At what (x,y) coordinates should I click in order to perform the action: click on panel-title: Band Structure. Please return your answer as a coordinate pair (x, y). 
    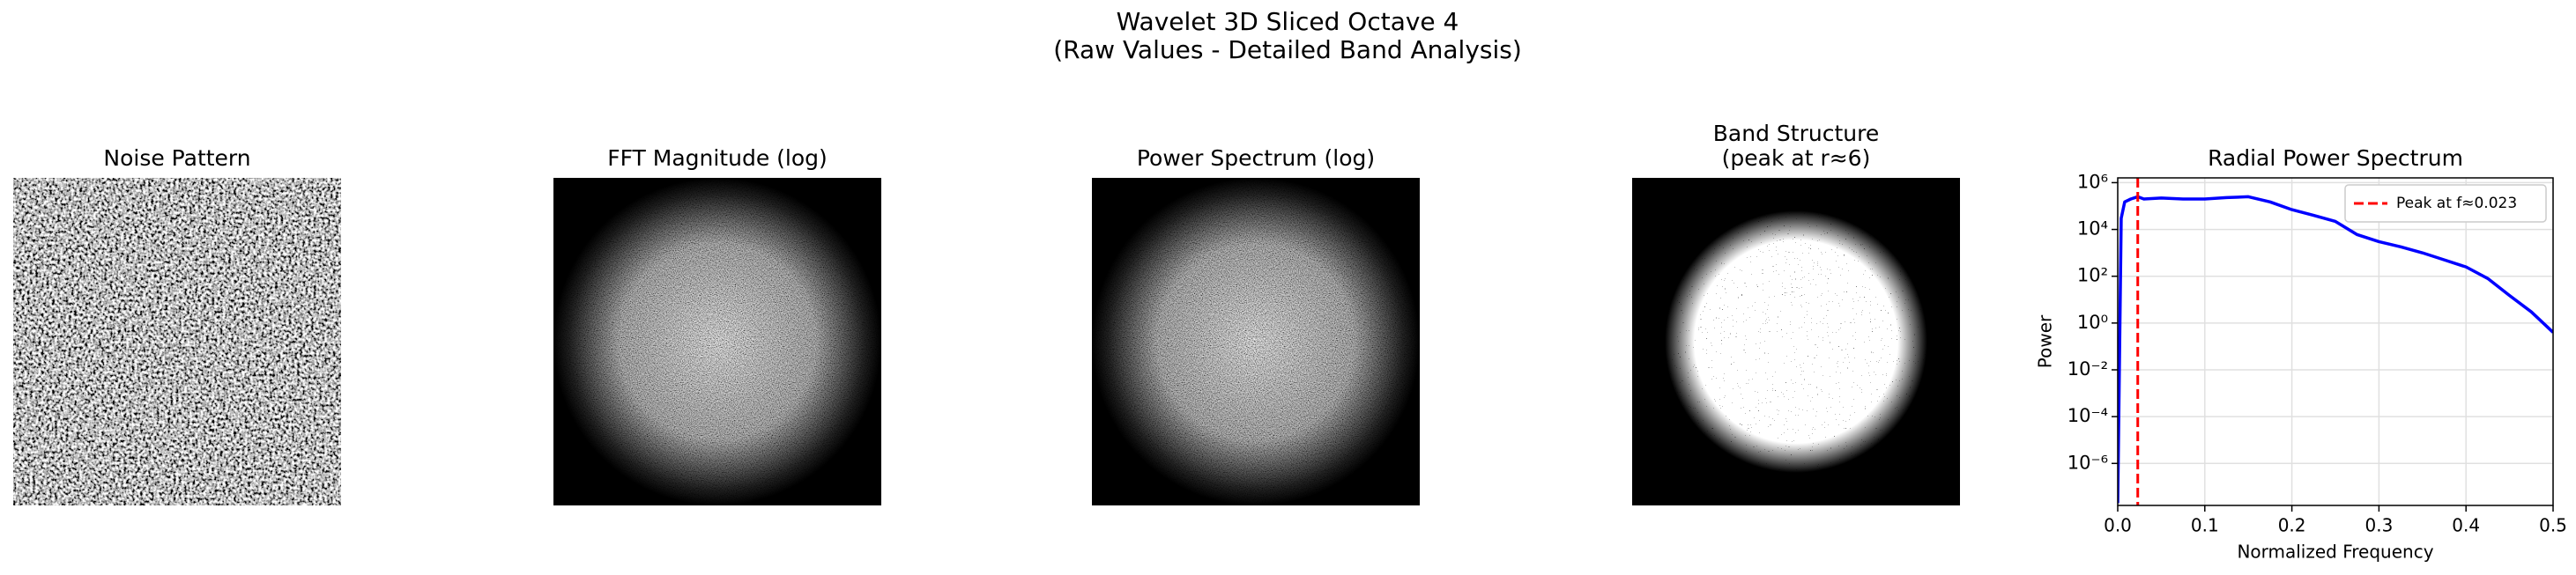
    Looking at the image, I should click on (1796, 133).